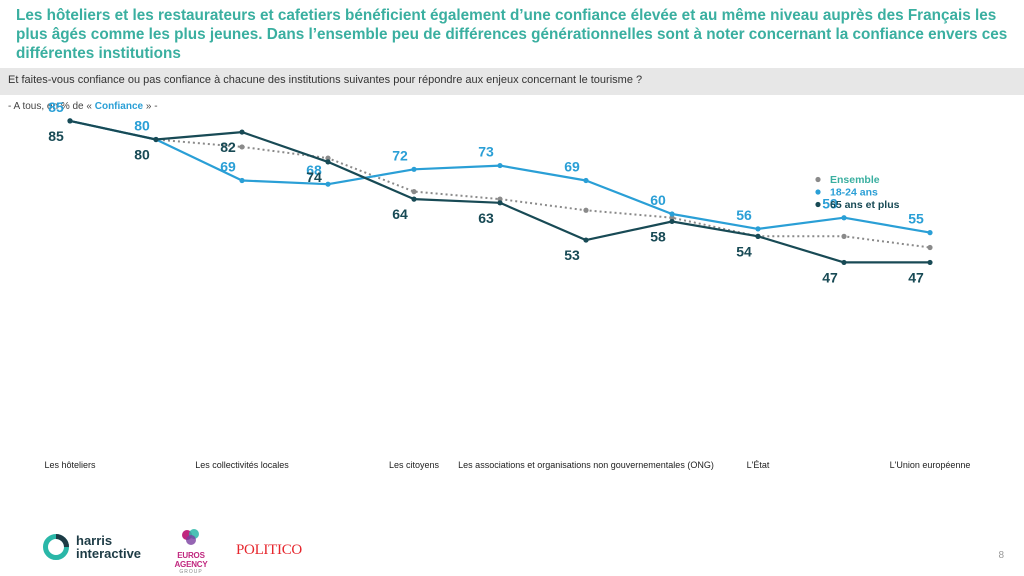  I want to click on category-label-1: Les collectivités locales, so click(242, 465).